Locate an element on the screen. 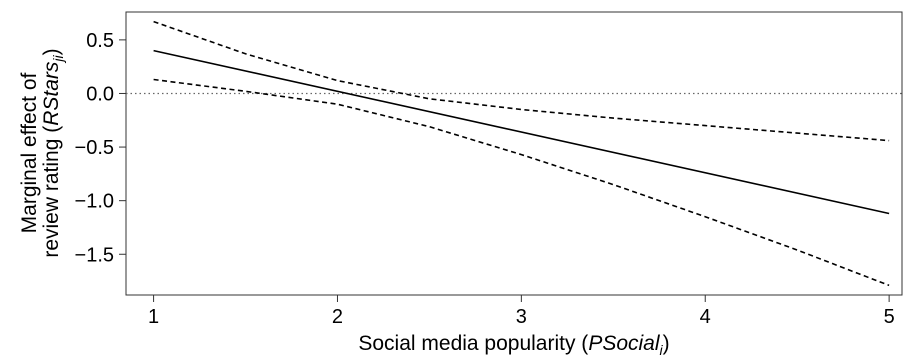  y-tick-label: 0.0 is located at coordinates (100, 94).